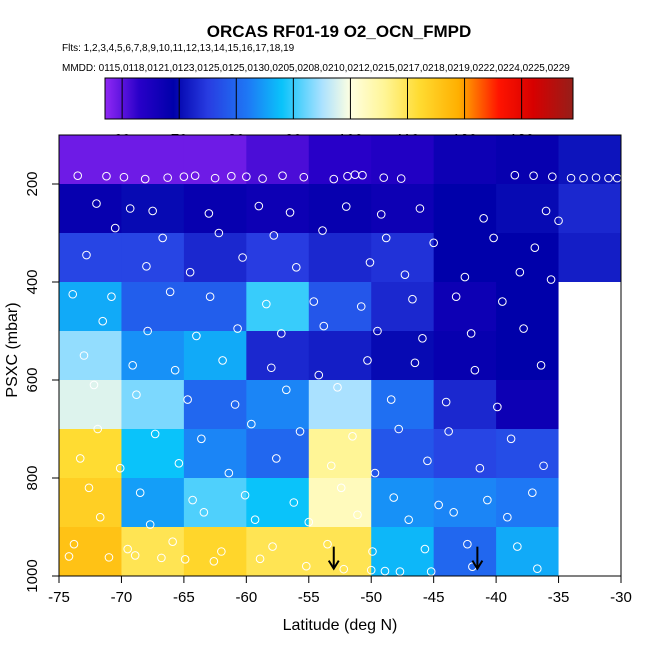  I want to click on x-tick-label: -75, so click(59, 597).